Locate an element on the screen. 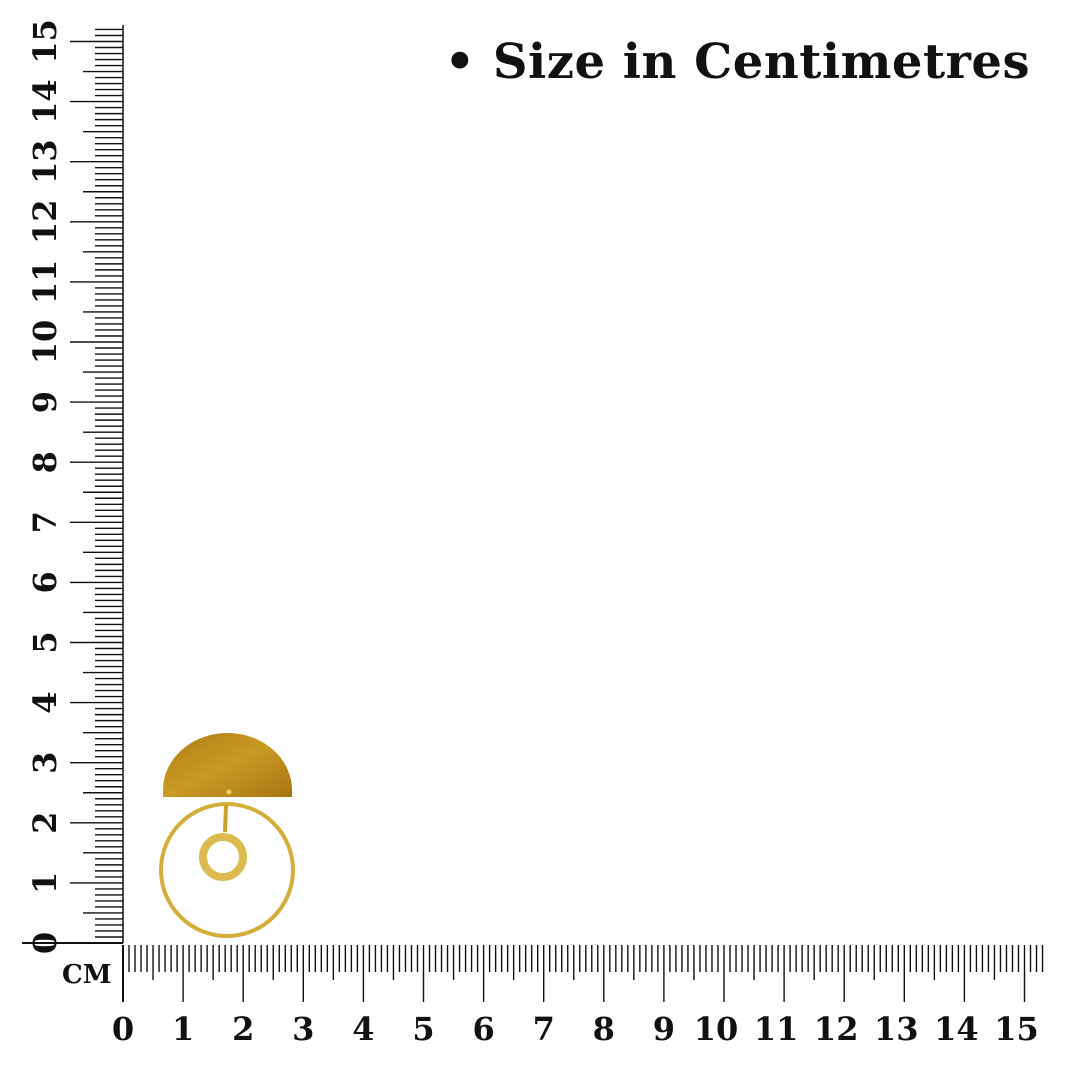 This screenshot has height=1080, width=1080. vertical-ruler-label: 7 is located at coordinates (45, 522).